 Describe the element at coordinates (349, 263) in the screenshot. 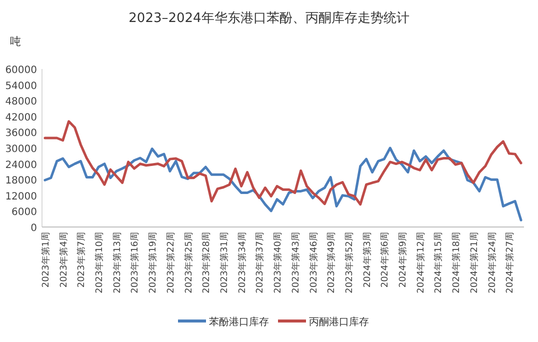

I see `x-tick-label: 2023年第52周` at that location.